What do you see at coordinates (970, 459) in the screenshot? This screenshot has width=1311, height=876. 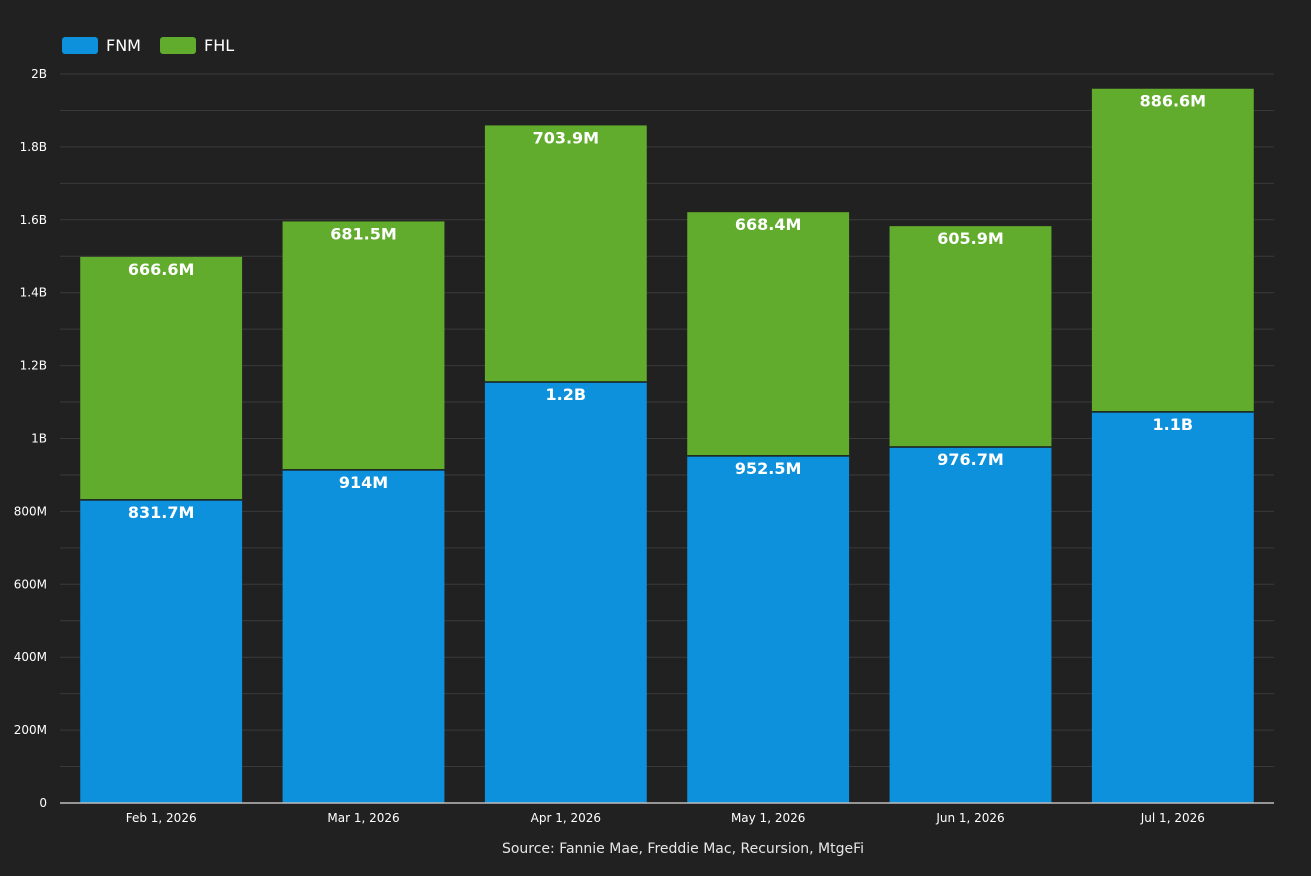 I see `data-label-fnm: 976.7M` at bounding box center [970, 459].